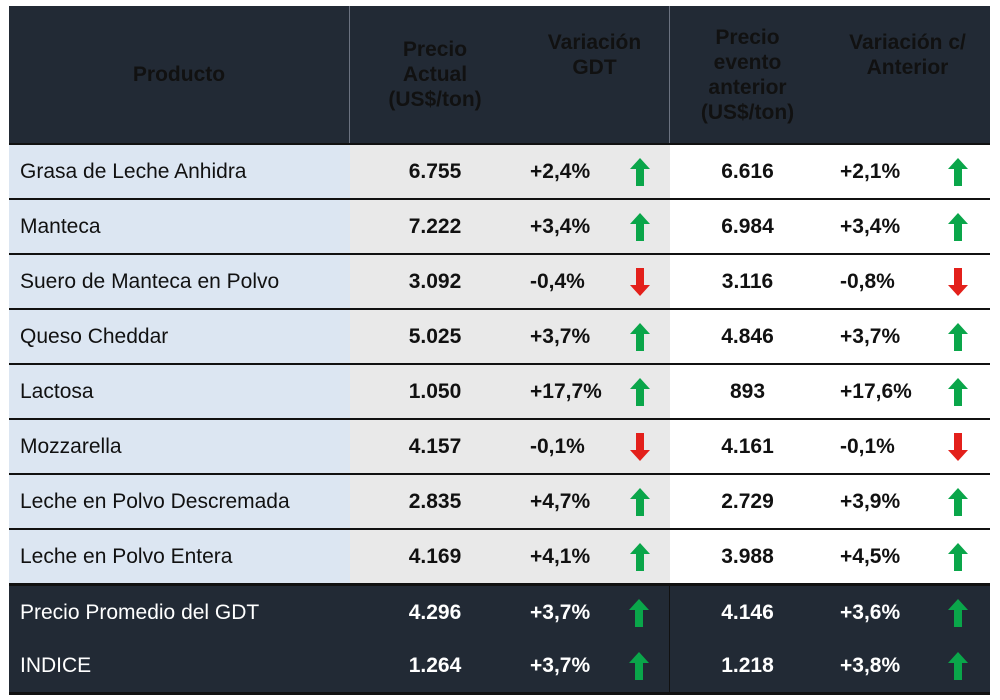 The height and width of the screenshot is (700, 1000). I want to click on current-price: 1.050, so click(435, 391).